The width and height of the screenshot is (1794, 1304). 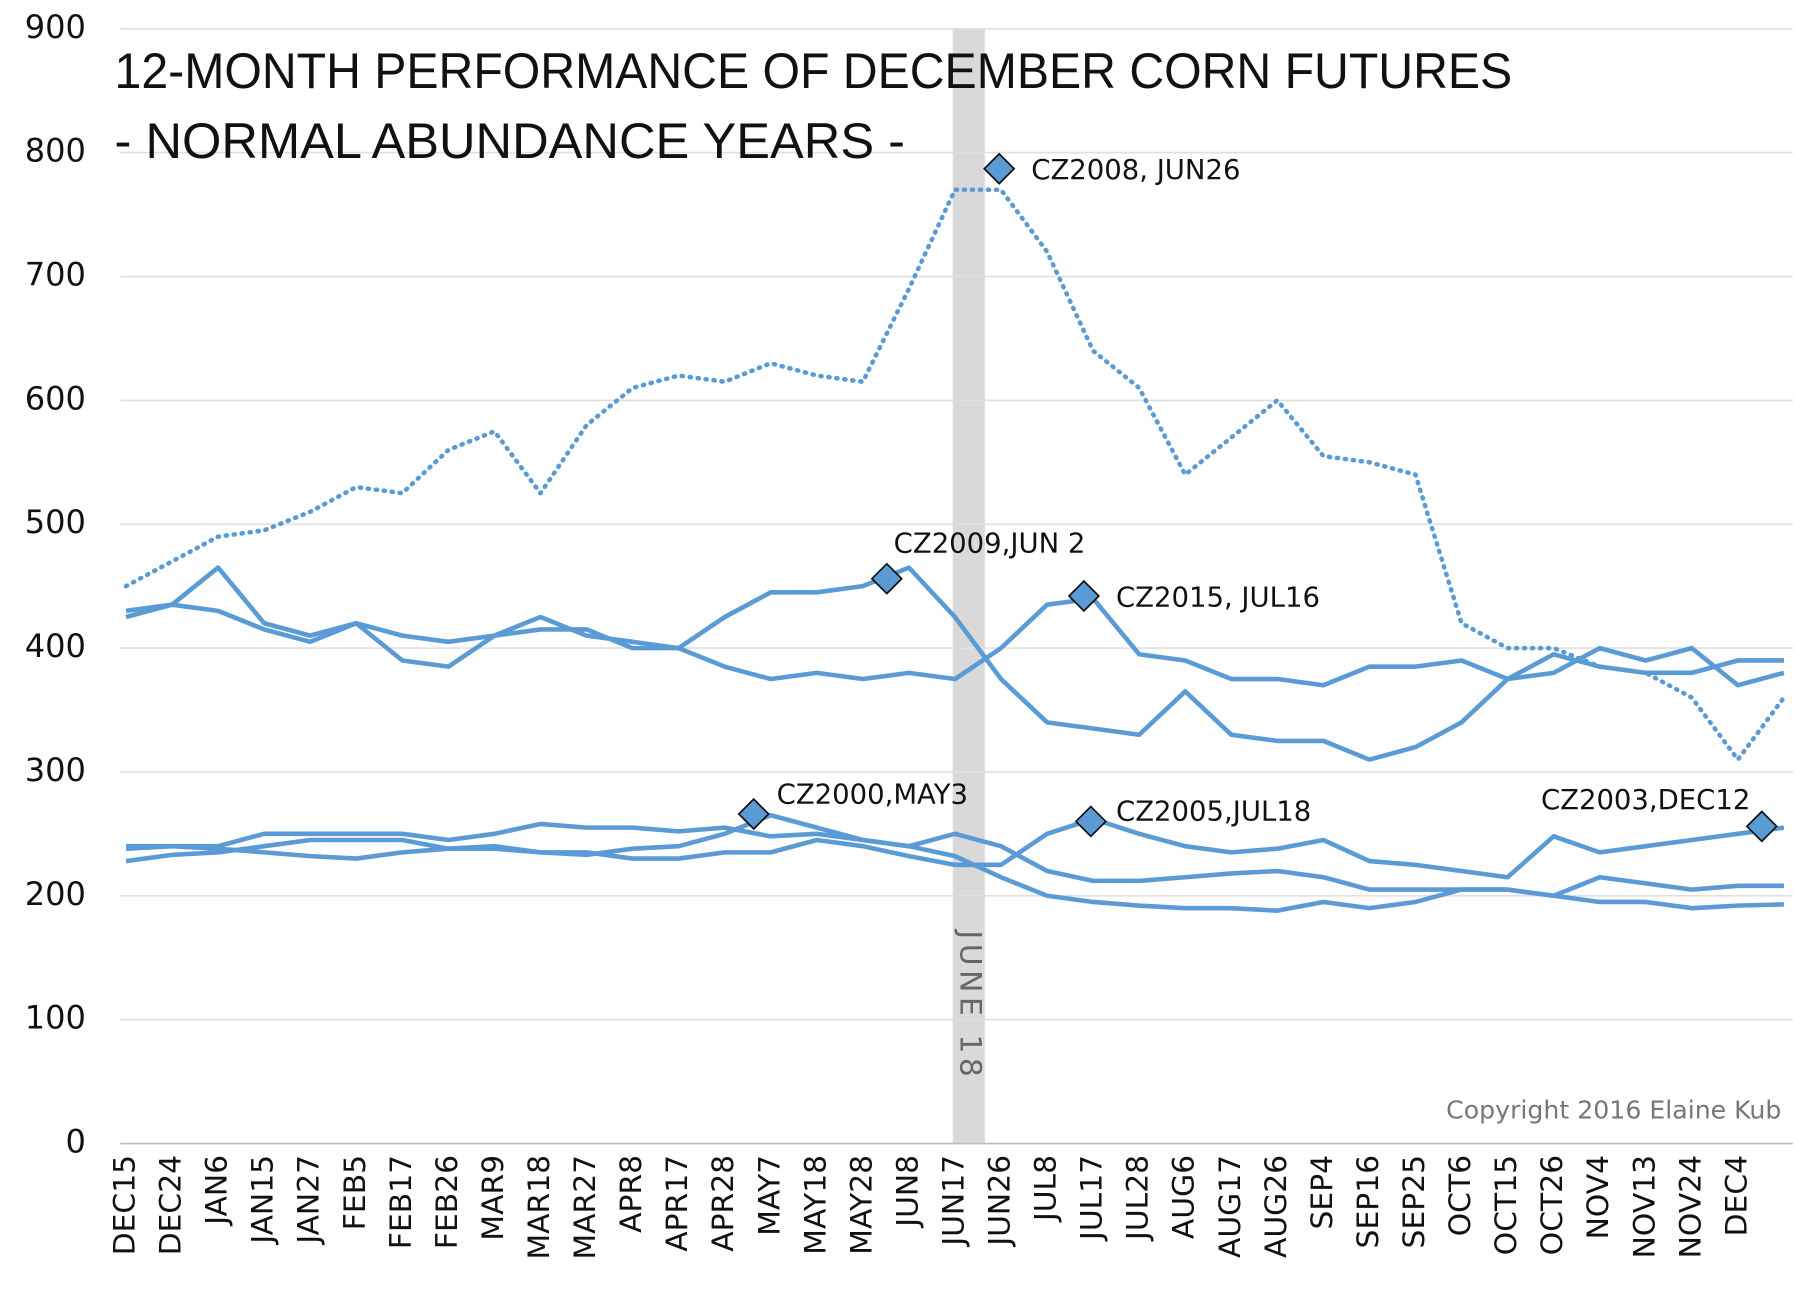 What do you see at coordinates (990, 543) in the screenshot?
I see `annotation-label: CZ2009,JUN 2` at bounding box center [990, 543].